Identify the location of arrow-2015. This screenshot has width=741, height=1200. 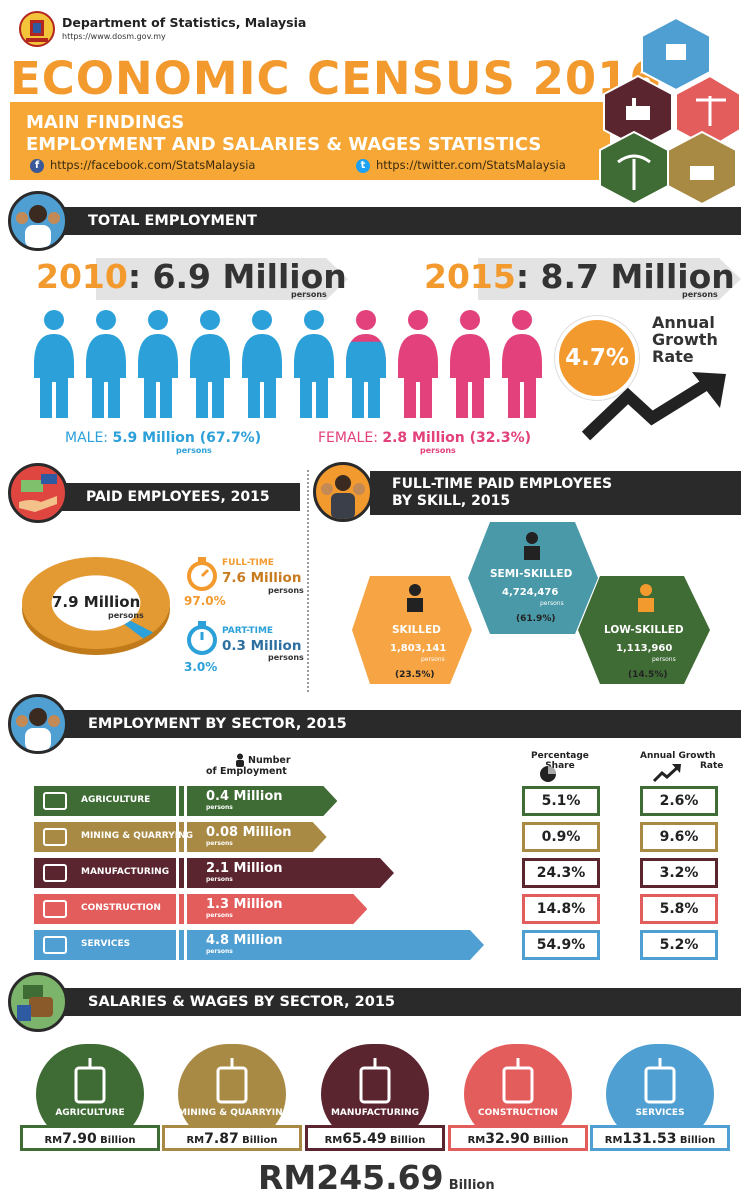
(609, 279).